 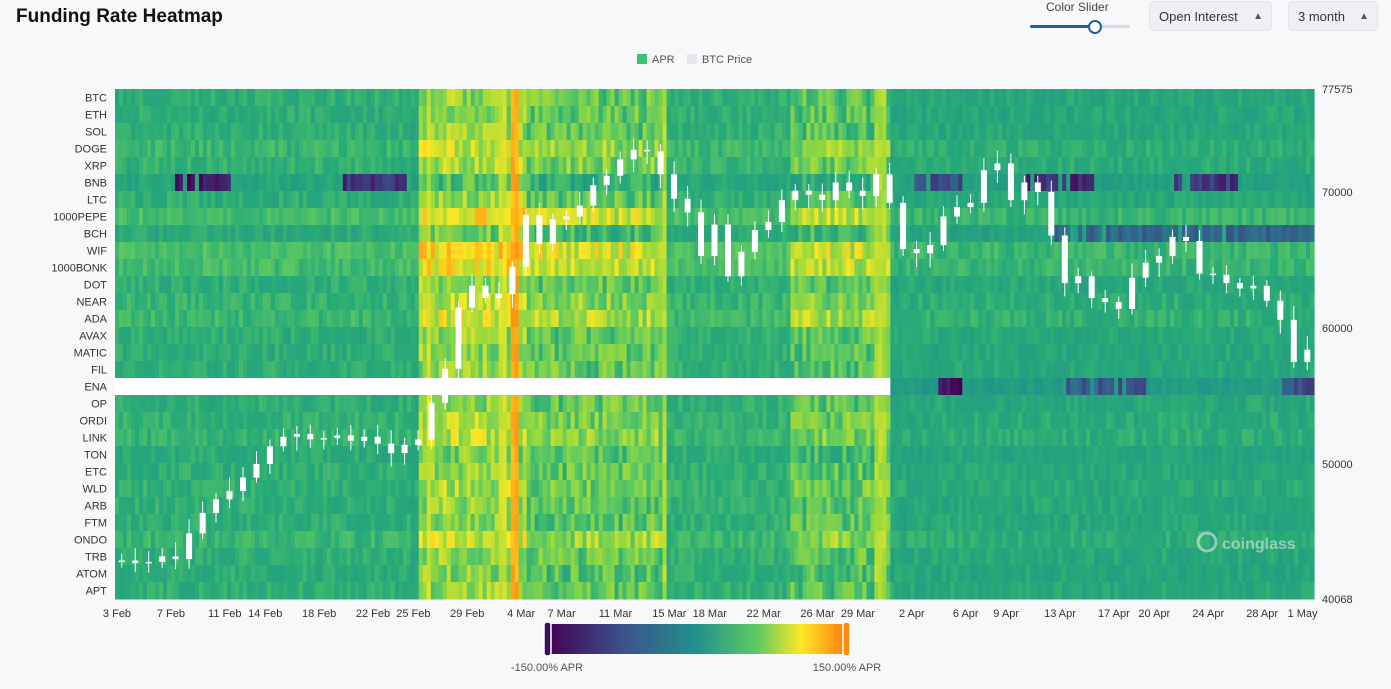 What do you see at coordinates (1210, 16) in the screenshot?
I see `metric-select: Open Interest ▲` at bounding box center [1210, 16].